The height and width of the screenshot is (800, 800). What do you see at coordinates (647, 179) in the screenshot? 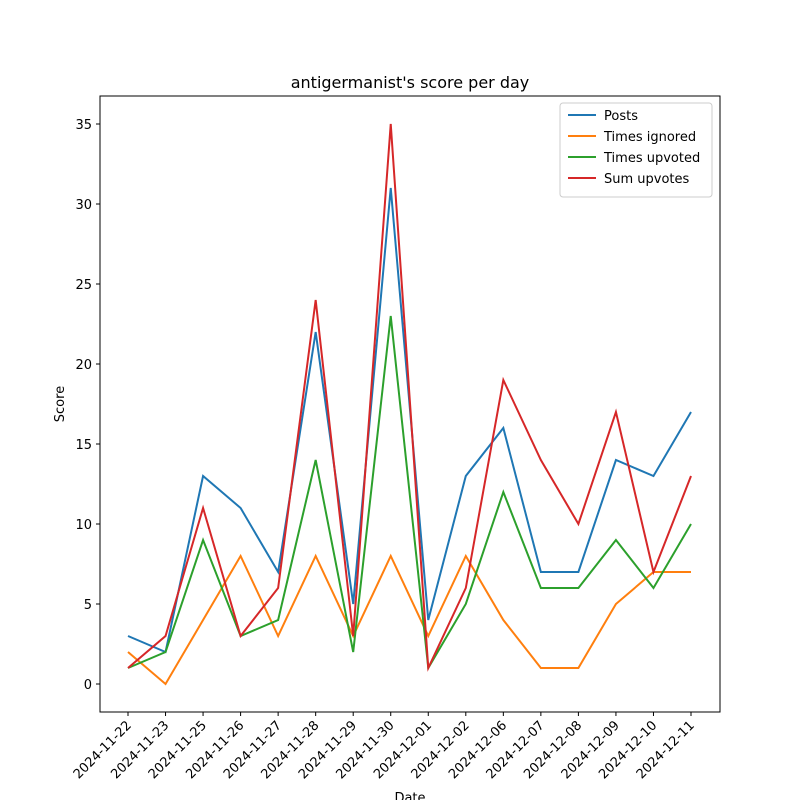
I see `legend-label: Sum upvotes` at bounding box center [647, 179].